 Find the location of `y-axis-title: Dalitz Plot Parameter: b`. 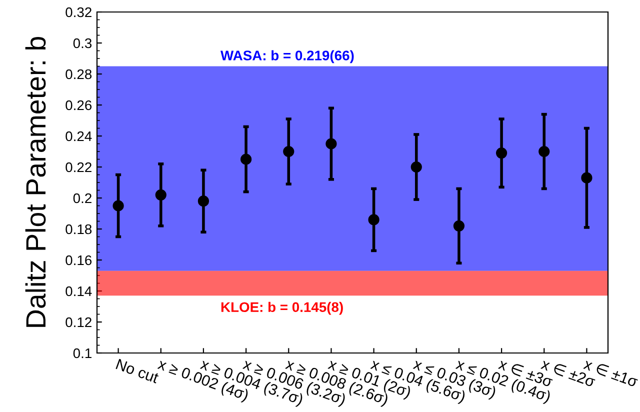

y-axis-title: Dalitz Plot Parameter: b is located at coordinates (35, 181).